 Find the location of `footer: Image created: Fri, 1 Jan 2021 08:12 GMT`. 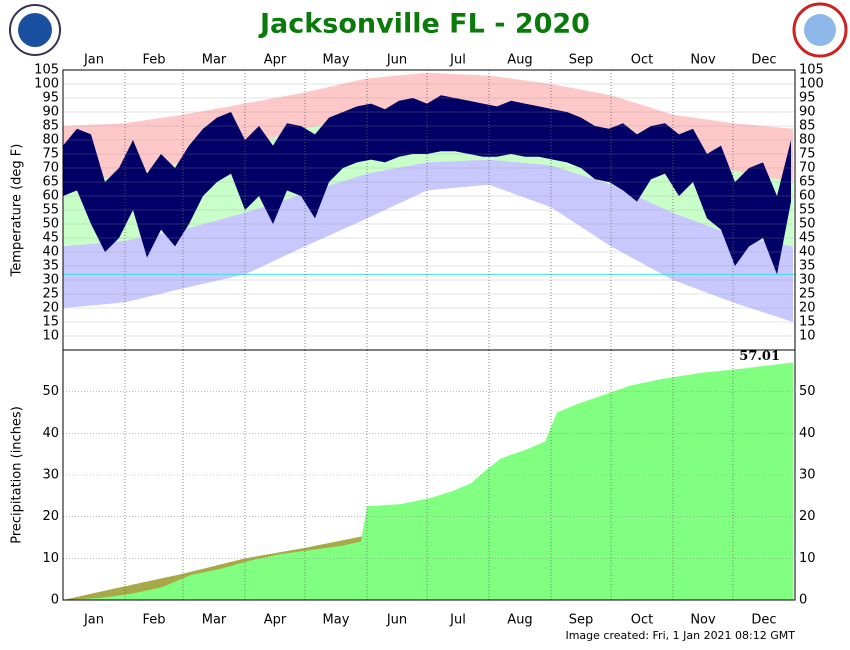

footer: Image created: Fri, 1 Jan 2021 08:12 GMT is located at coordinates (680, 635).